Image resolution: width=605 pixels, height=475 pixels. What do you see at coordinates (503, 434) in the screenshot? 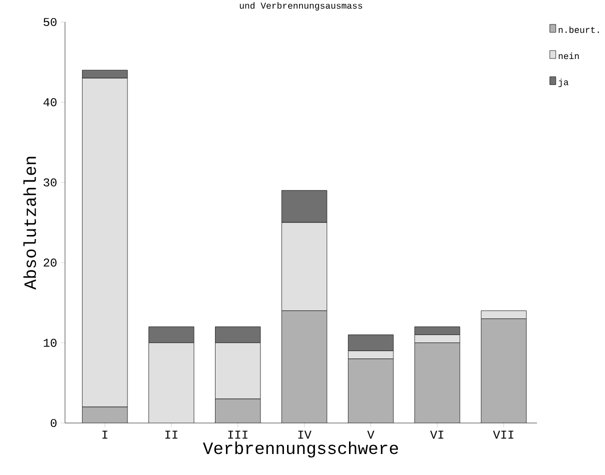
I see `x-tick-label: VII` at bounding box center [503, 434].